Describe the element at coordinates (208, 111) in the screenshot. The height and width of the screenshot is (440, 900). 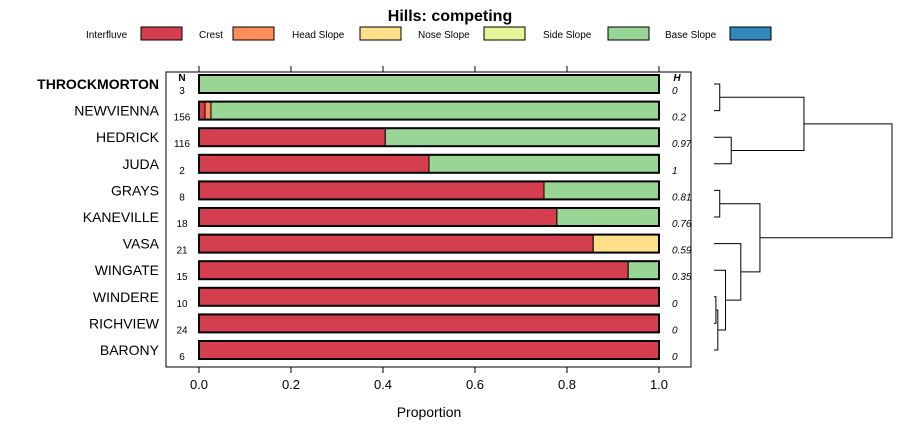
I see `bar-segment-crest` at that location.